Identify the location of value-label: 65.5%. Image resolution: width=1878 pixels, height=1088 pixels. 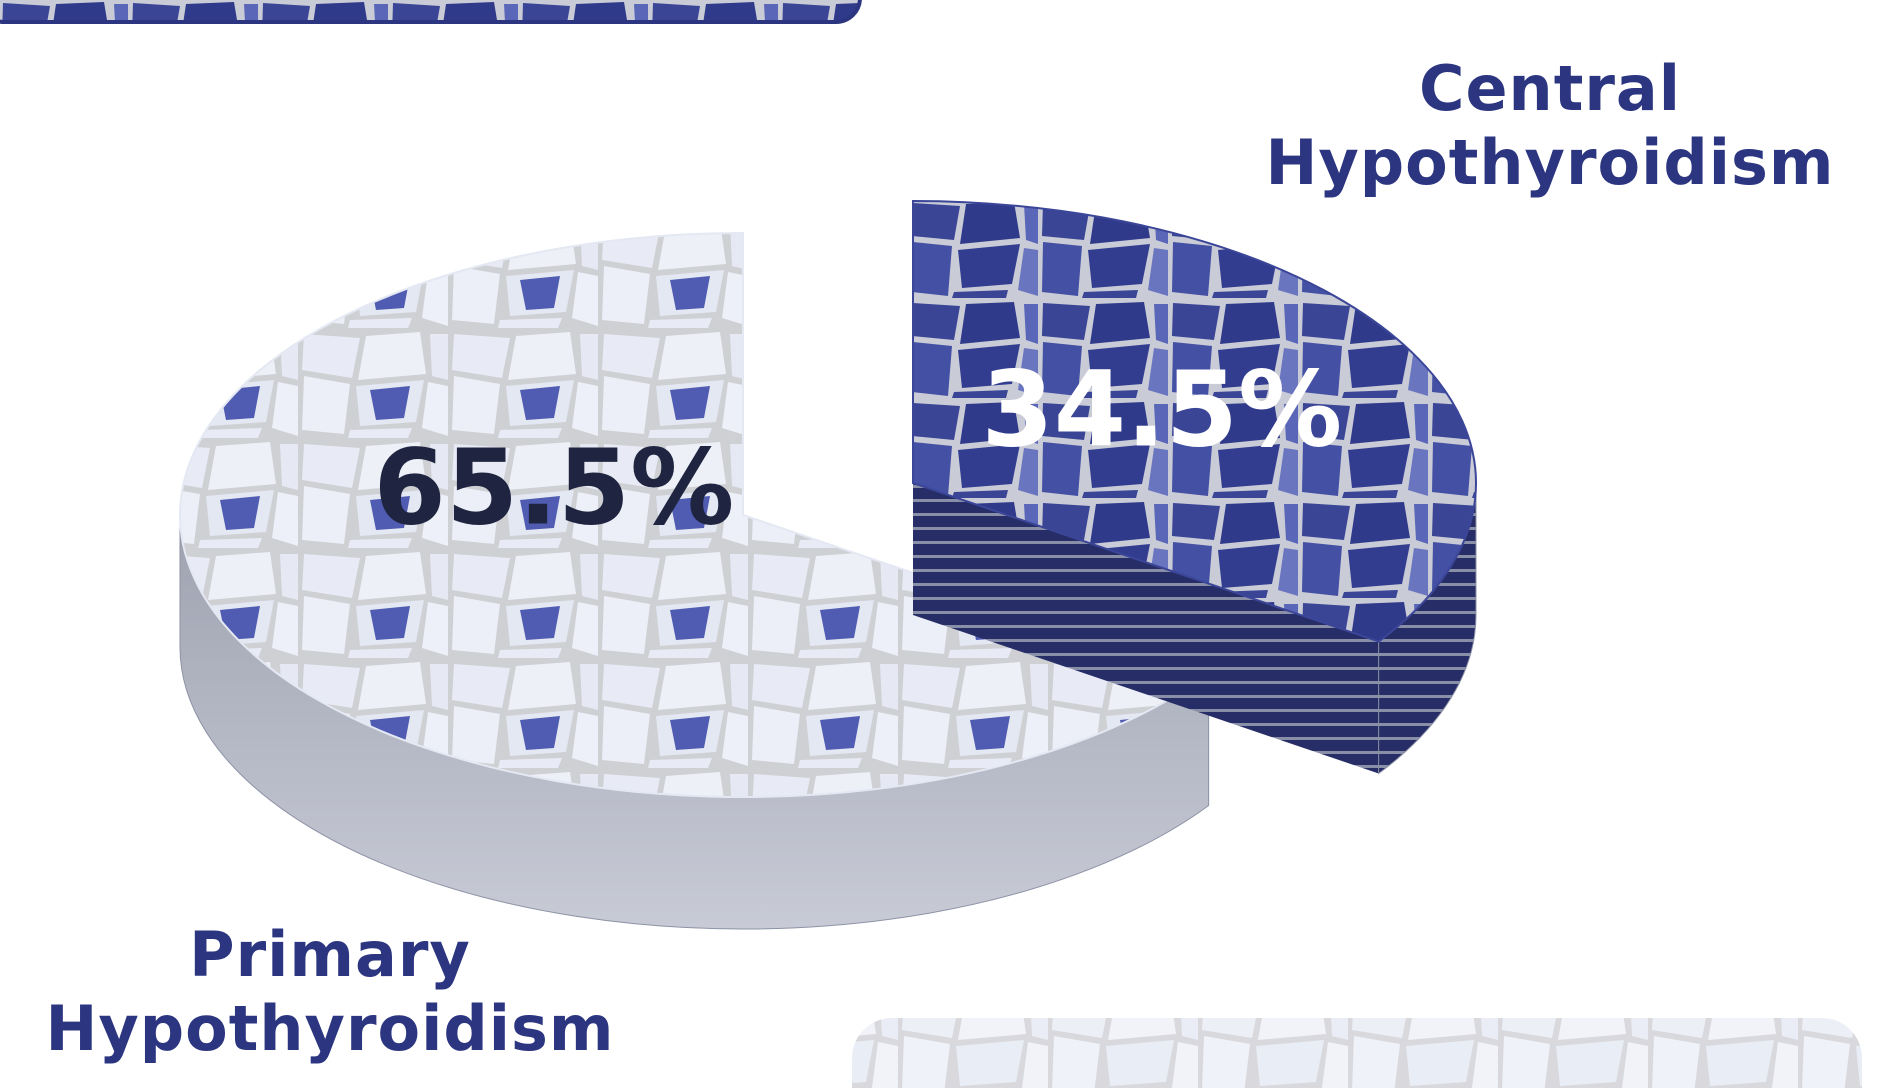
(554, 487).